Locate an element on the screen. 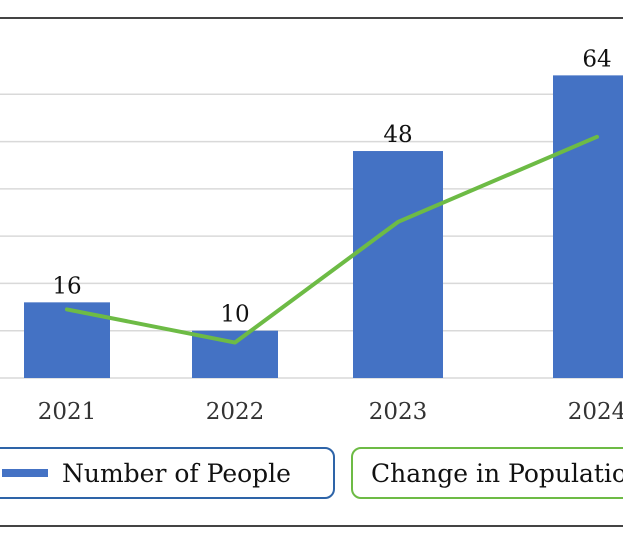 The width and height of the screenshot is (623, 547). x-tick-label: 2021 is located at coordinates (67, 412).